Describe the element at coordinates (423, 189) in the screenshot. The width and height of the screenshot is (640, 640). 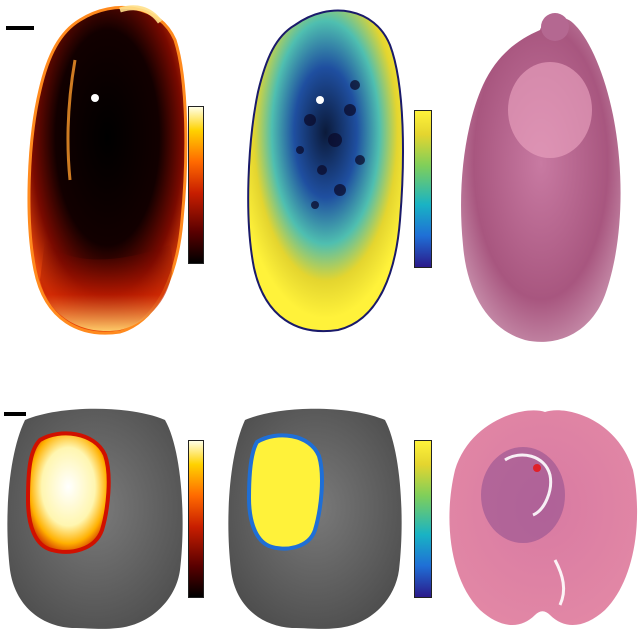
I see `parula-colorbar-top` at that location.